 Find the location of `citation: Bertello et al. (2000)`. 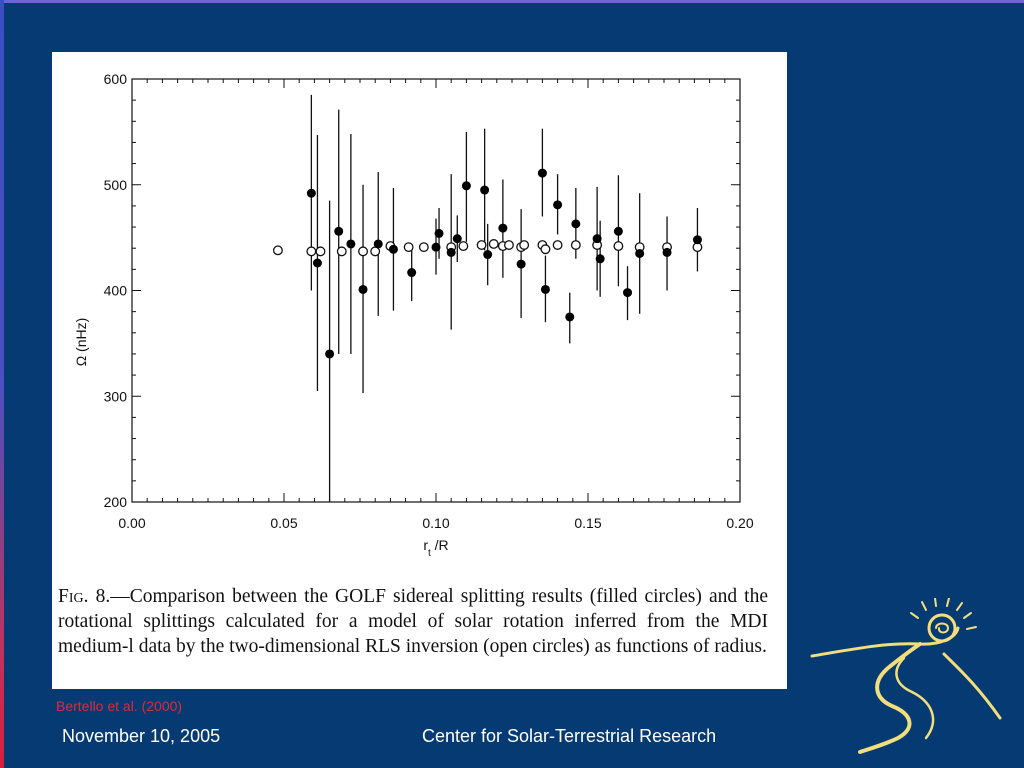

citation: Bertello et al. (2000) is located at coordinates (119, 706).